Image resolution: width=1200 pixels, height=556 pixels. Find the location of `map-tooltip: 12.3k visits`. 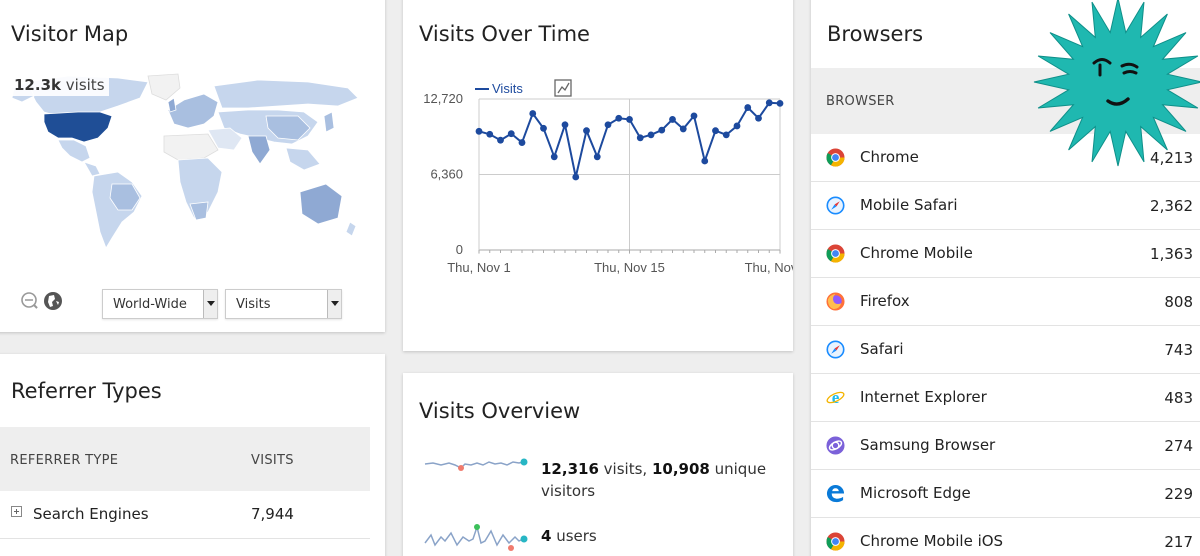

map-tooltip: 12.3k visits is located at coordinates (59, 85).